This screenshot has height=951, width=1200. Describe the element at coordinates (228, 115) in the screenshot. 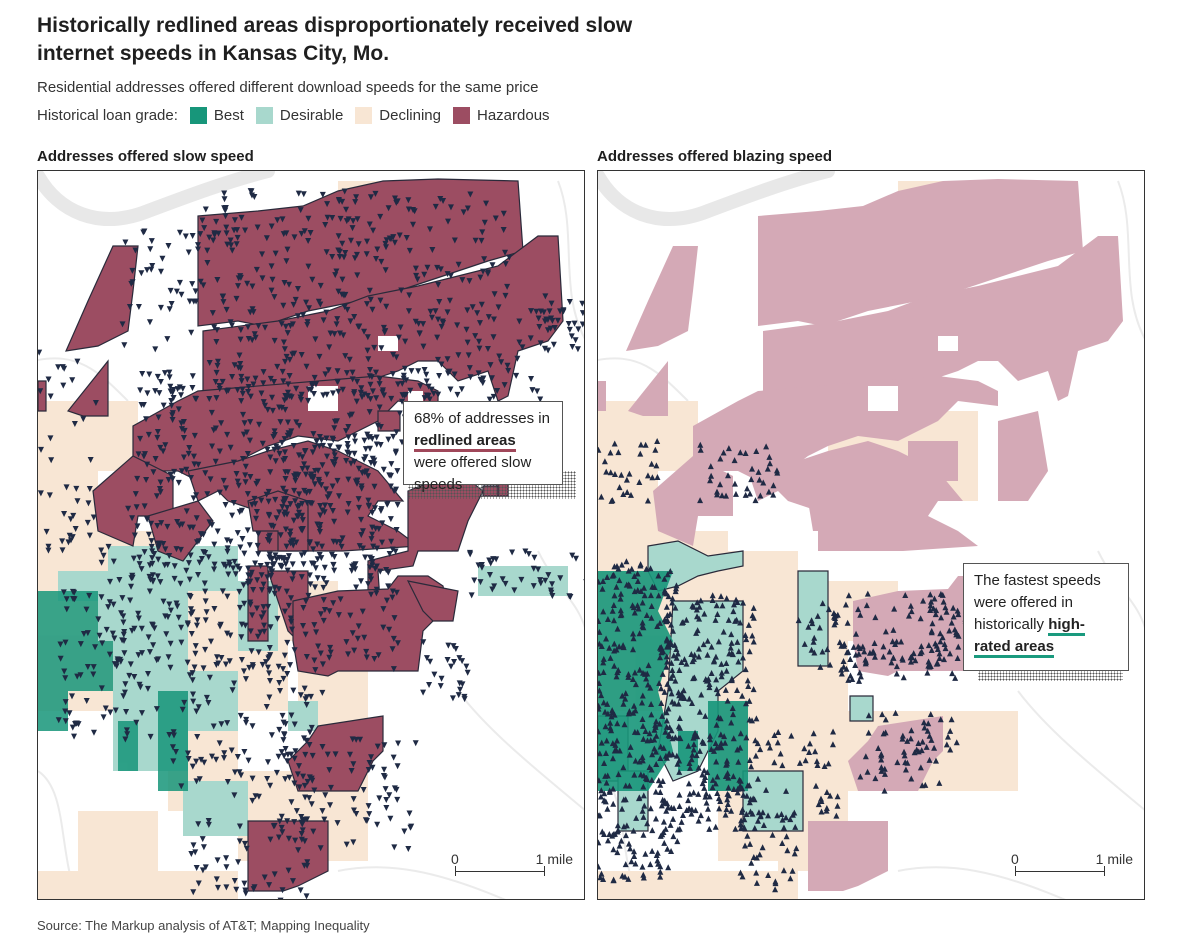

I see `legend-text-best: Best` at that location.